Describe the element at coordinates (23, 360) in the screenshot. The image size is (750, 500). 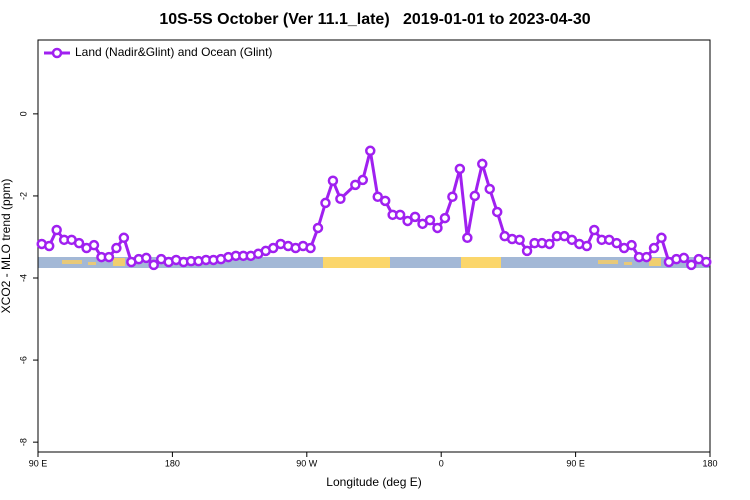
I see `y-tick-label: -6` at that location.